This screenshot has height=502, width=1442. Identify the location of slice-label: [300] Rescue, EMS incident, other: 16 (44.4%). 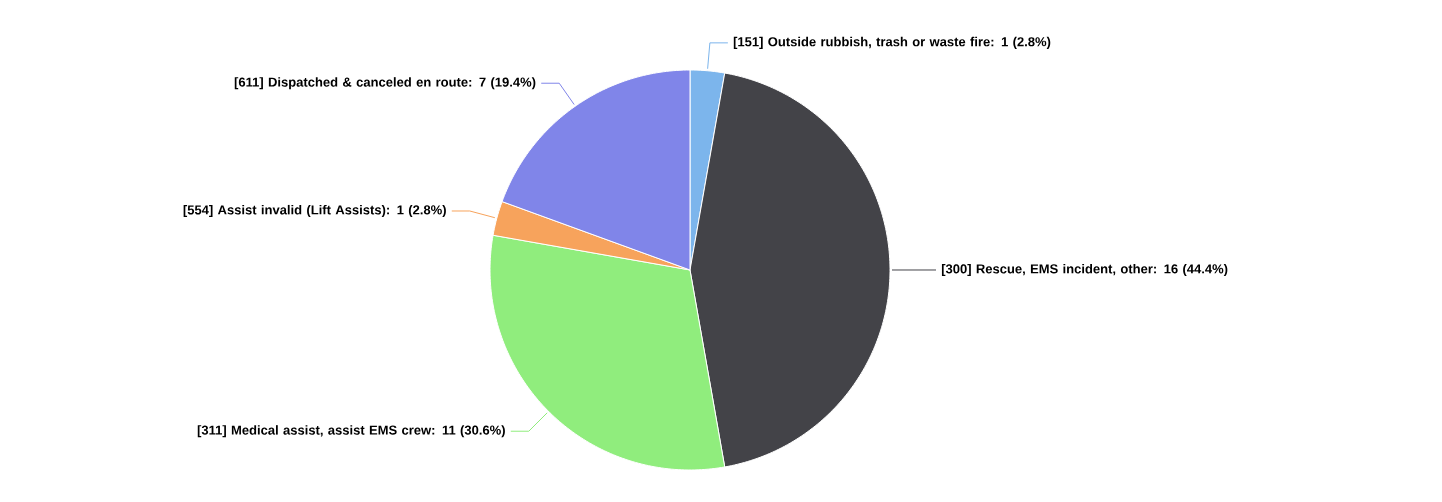
(1084, 270).